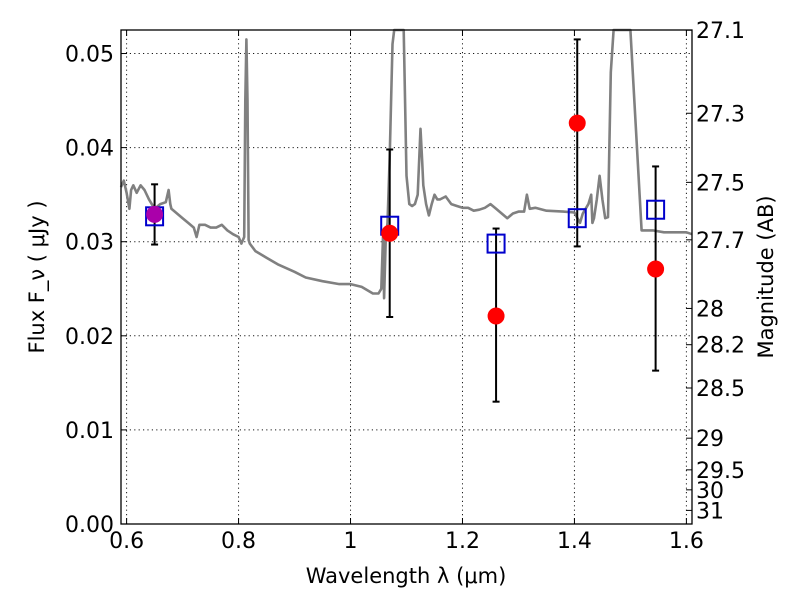  I want to click on right-tick-label: 27.5, so click(720, 183).